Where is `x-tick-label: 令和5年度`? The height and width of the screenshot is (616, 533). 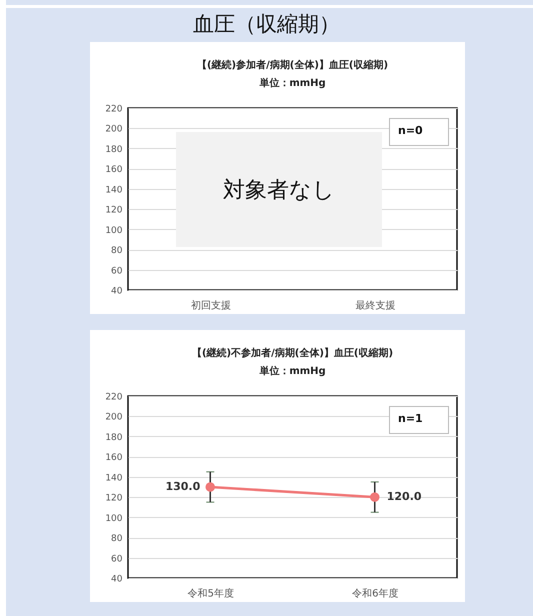
x-tick-label: 令和5年度 is located at coordinates (211, 594).